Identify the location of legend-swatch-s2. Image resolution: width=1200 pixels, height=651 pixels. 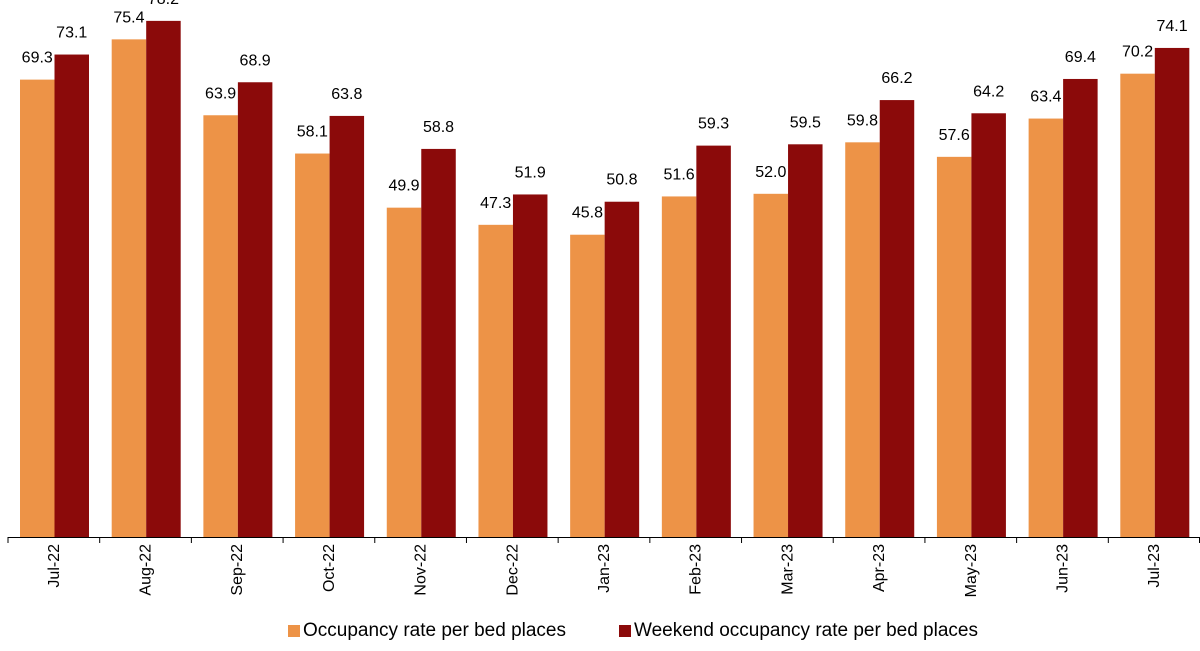
(625, 631).